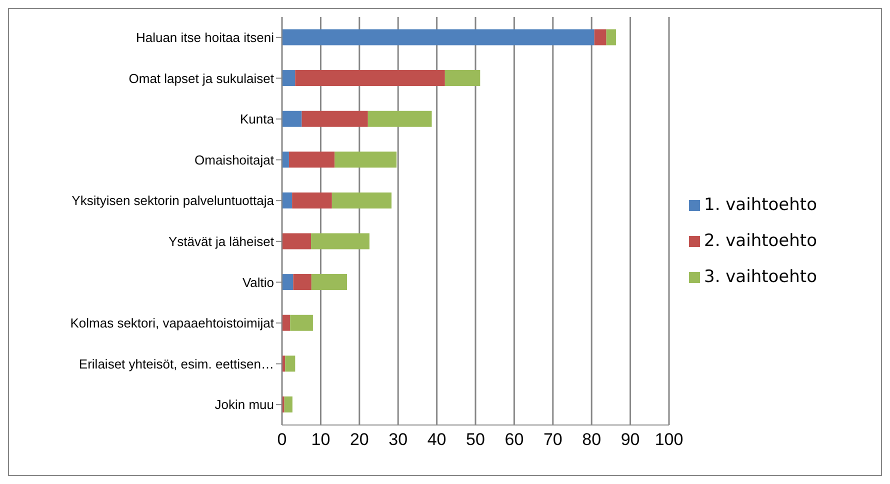 Image resolution: width=890 pixels, height=484 pixels. Describe the element at coordinates (669, 440) in the screenshot. I see `x-tick-label: 100` at that location.